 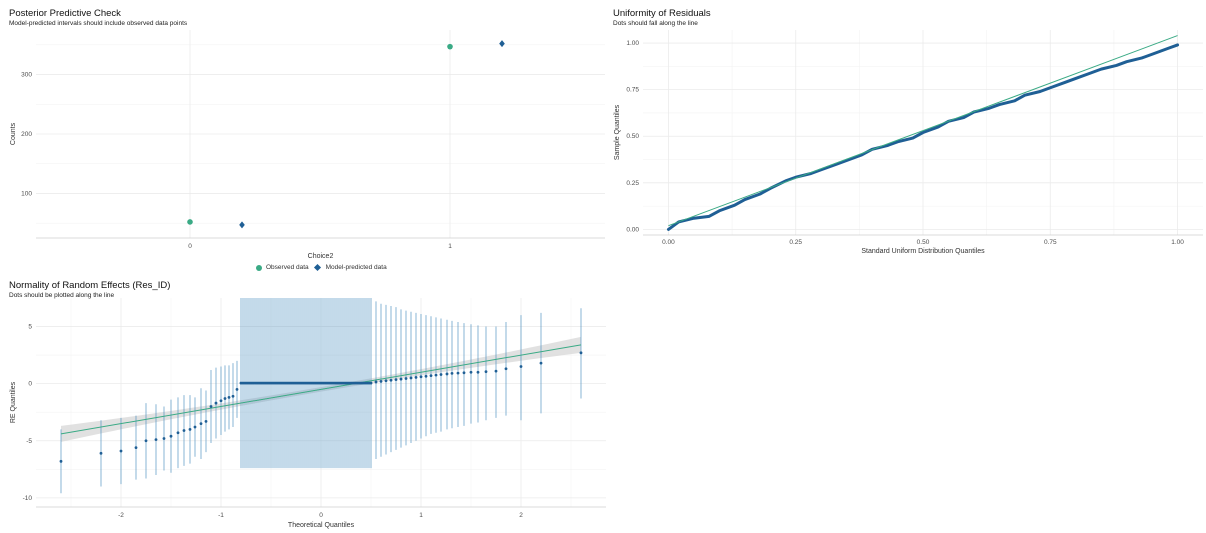 I want to click on predicted-legend-label: Model-predicted data, so click(x=356, y=267).